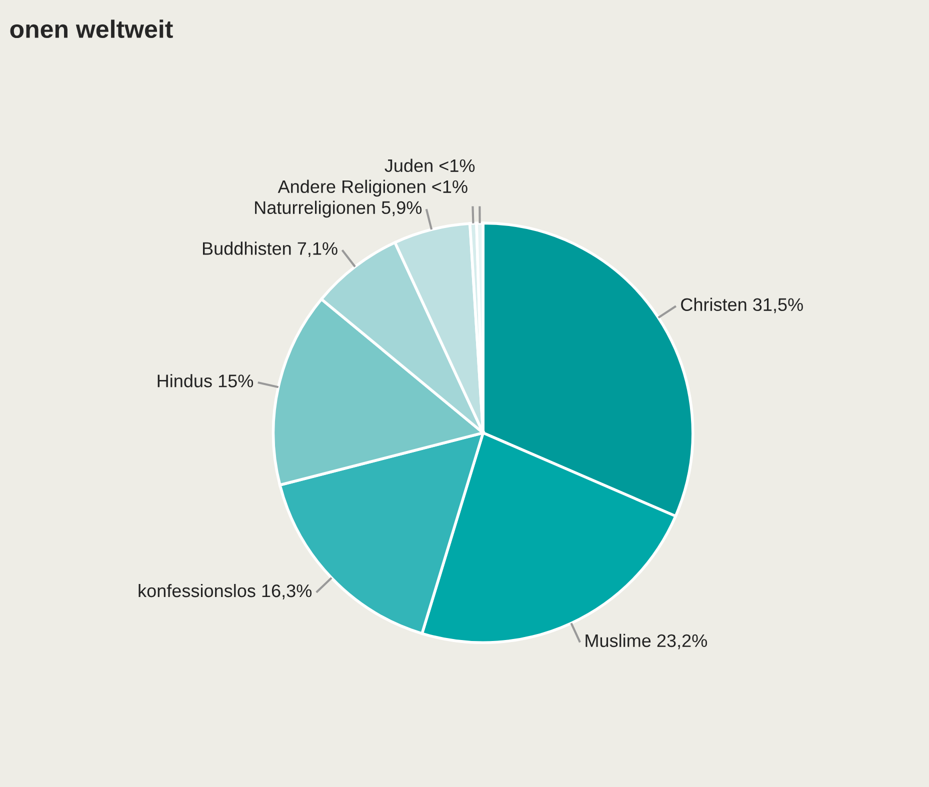 The image size is (929, 787). I want to click on slice-label: Juden <1%, so click(429, 165).